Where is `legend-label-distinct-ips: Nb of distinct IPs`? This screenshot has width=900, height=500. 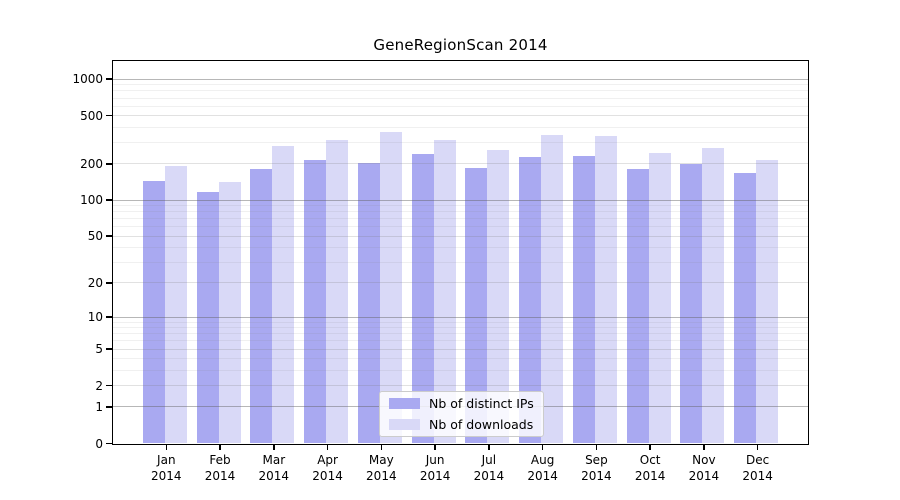
legend-label-distinct-ips: Nb of distinct IPs is located at coordinates (481, 403).